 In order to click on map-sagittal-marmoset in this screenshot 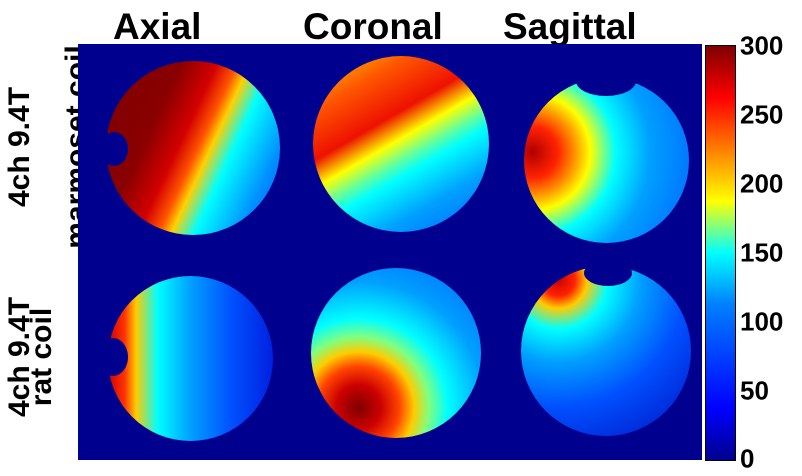, I will do `click(599, 145)`.